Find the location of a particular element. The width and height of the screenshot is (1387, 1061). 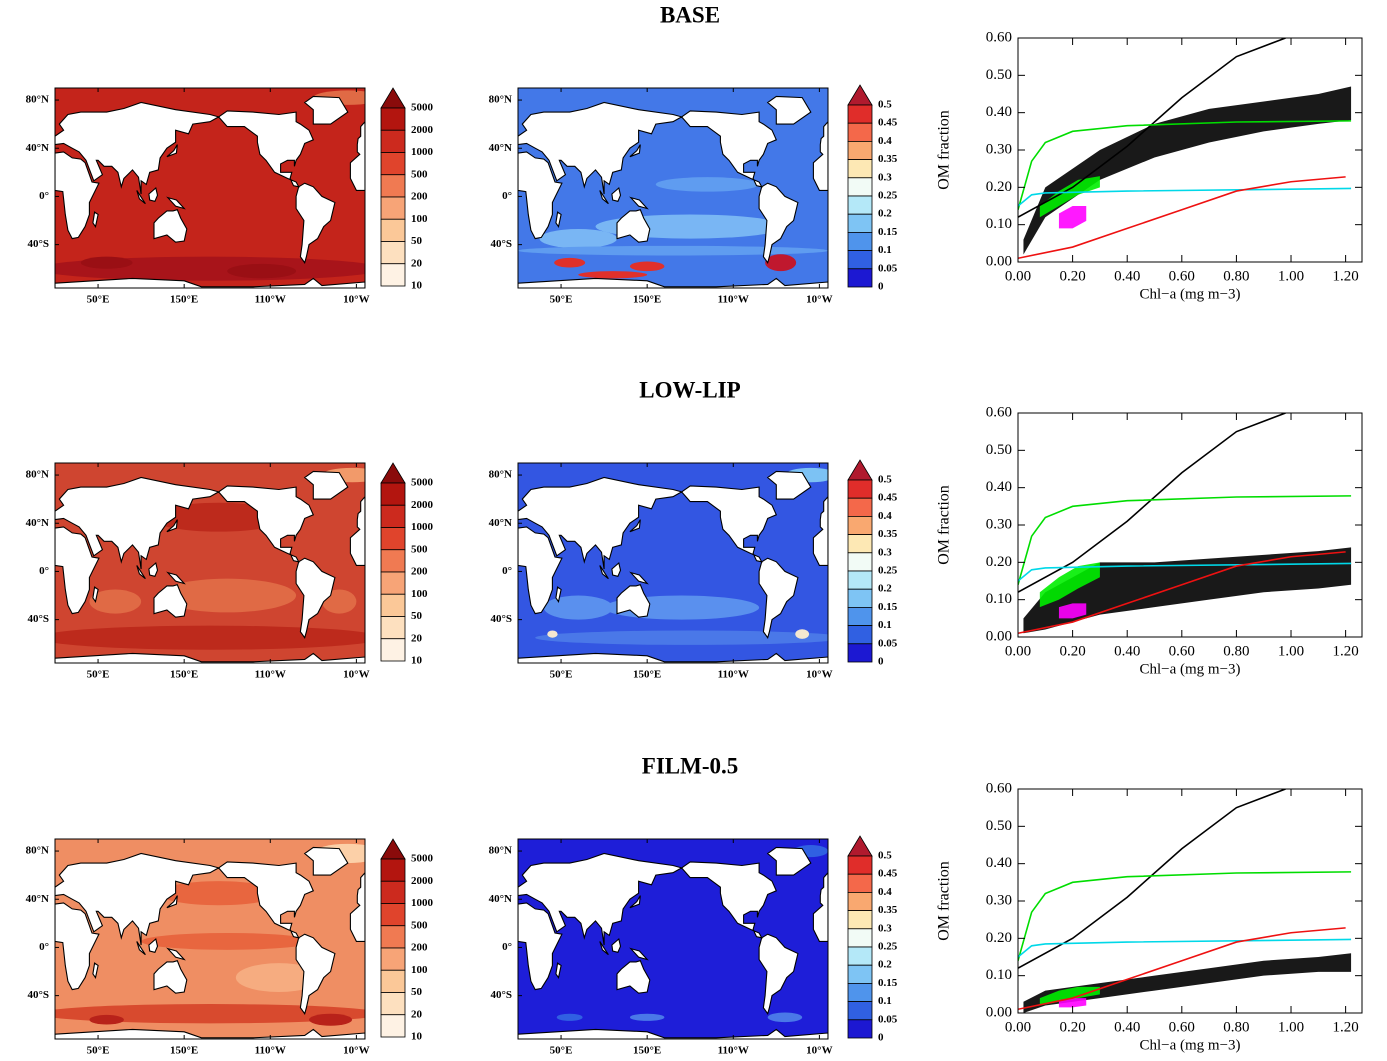

y-tick-label: 0.60 is located at coordinates (999, 788).